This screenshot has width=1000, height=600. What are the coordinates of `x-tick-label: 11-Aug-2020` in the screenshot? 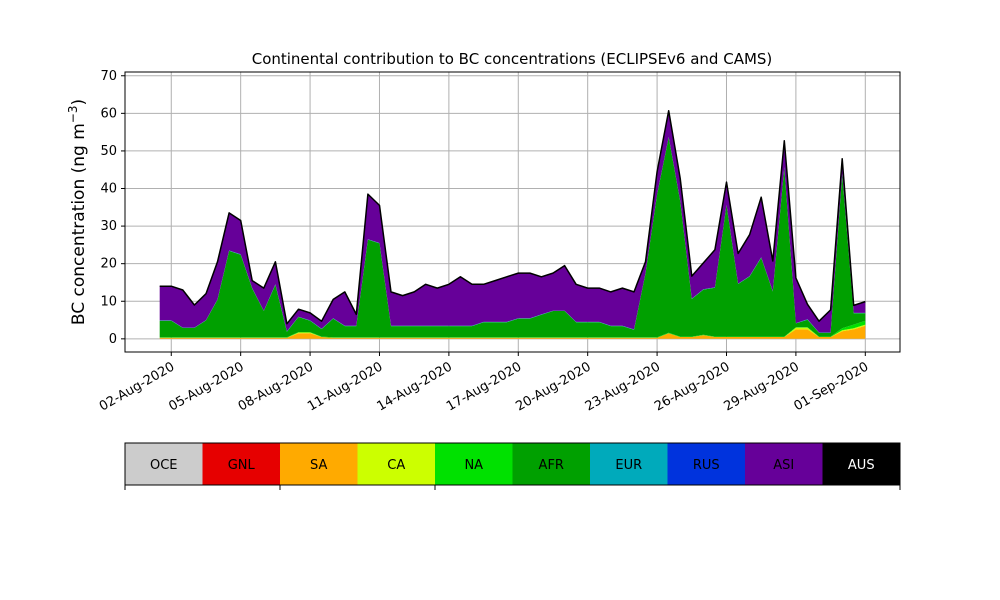 It's located at (345, 386).